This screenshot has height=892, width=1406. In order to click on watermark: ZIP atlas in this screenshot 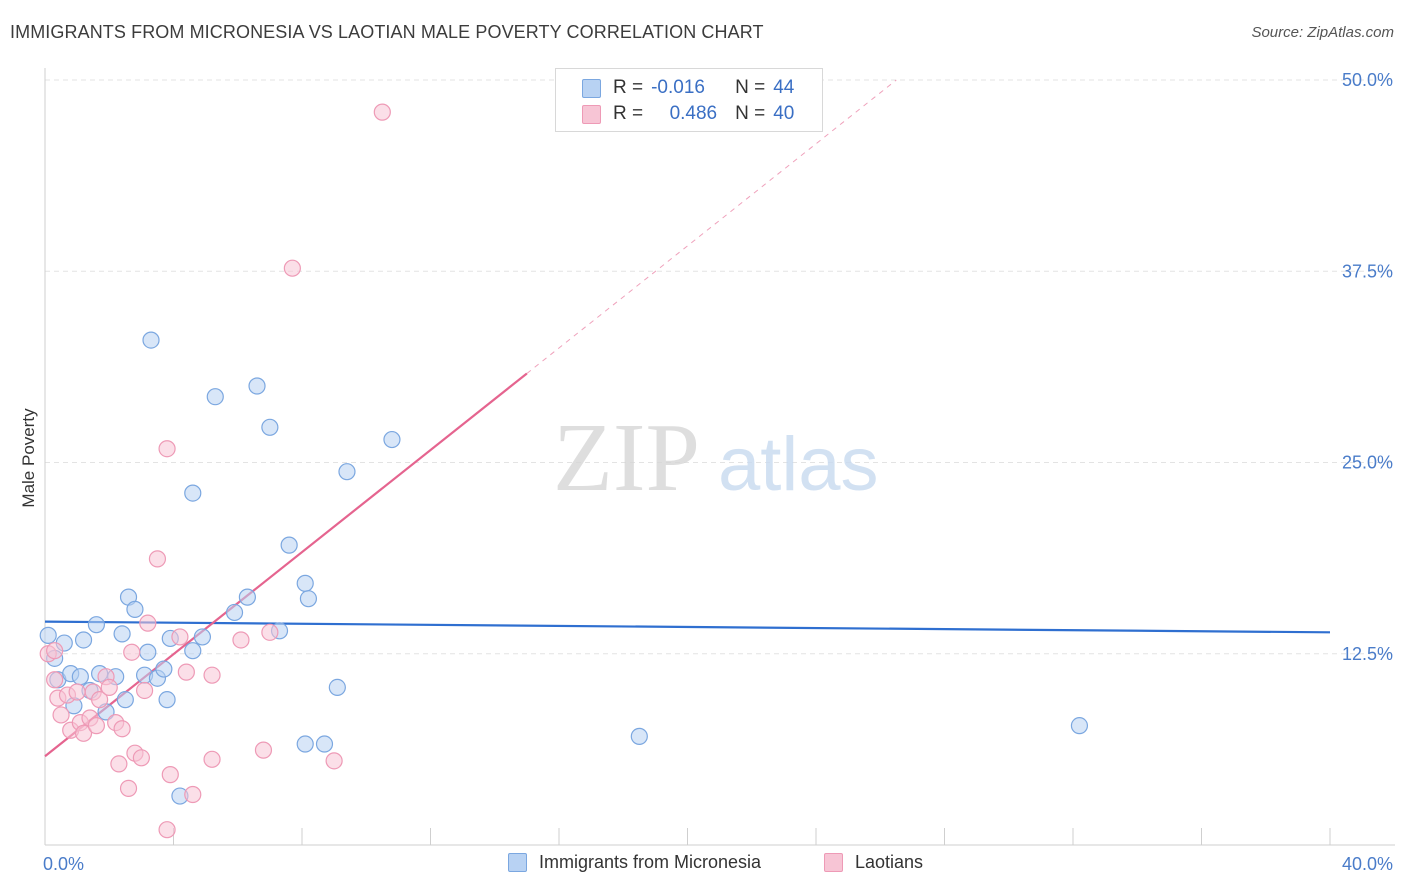, I will do `click(716, 458)`.